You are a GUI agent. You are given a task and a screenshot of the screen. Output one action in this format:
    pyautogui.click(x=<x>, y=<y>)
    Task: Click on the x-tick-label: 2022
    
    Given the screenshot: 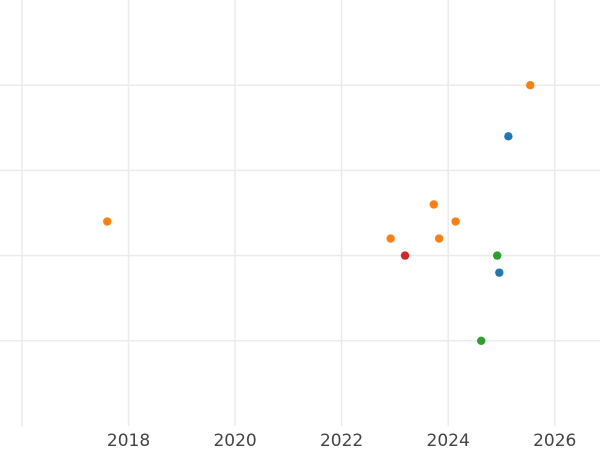 What is the action you would take?
    pyautogui.click(x=341, y=440)
    